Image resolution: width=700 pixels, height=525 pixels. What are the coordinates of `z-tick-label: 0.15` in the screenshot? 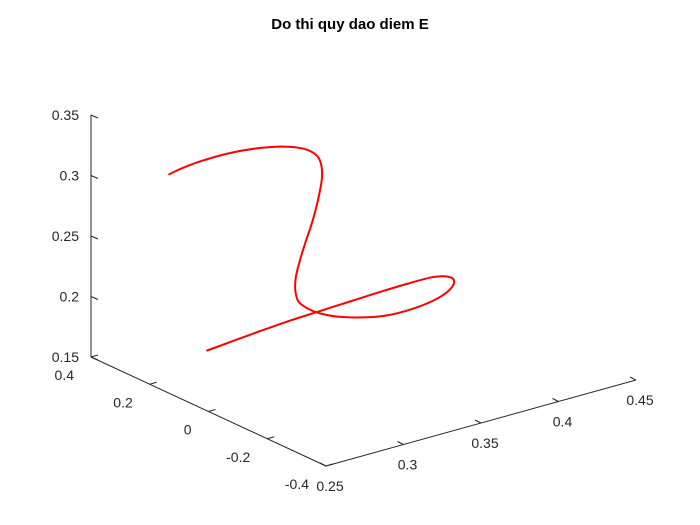 It's located at (65, 357).